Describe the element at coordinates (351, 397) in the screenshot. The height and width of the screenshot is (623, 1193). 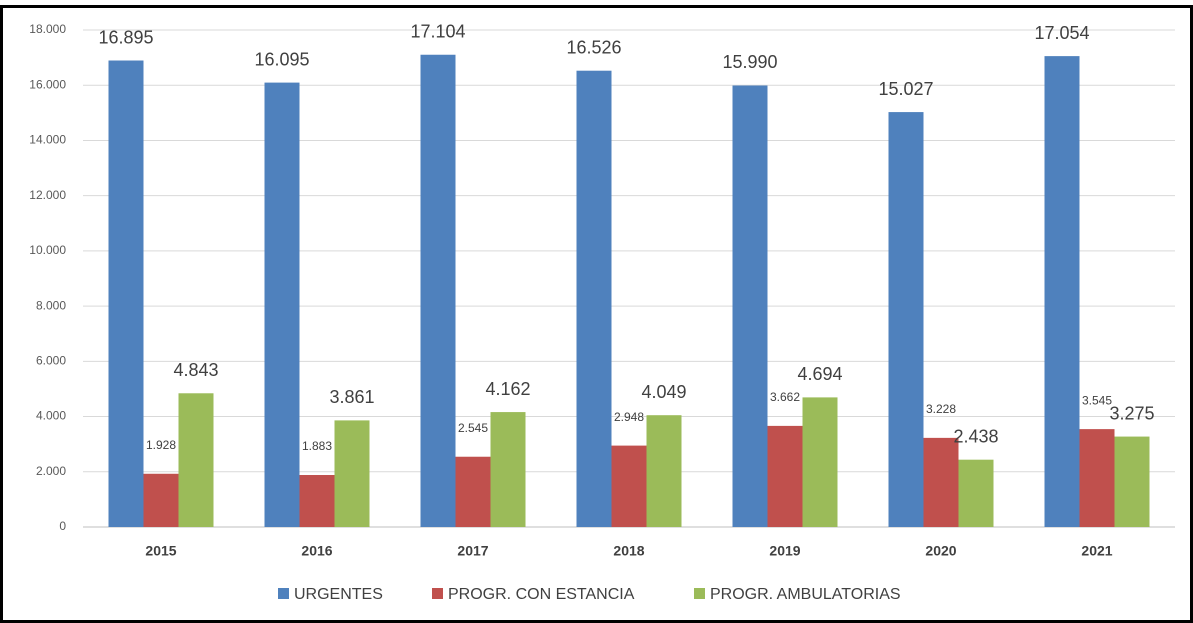
I see `data-label: 3.861` at that location.